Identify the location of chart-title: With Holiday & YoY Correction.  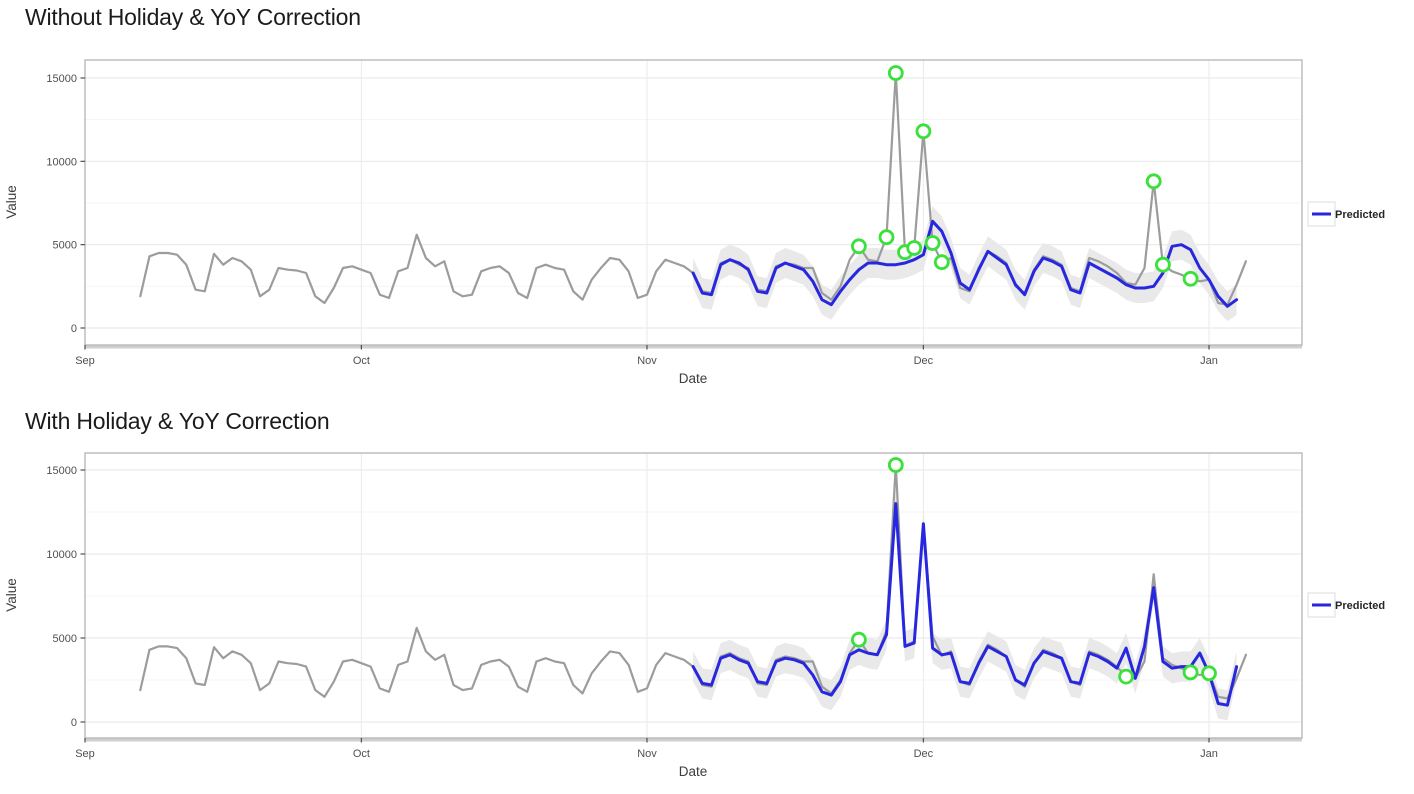
(177, 421).